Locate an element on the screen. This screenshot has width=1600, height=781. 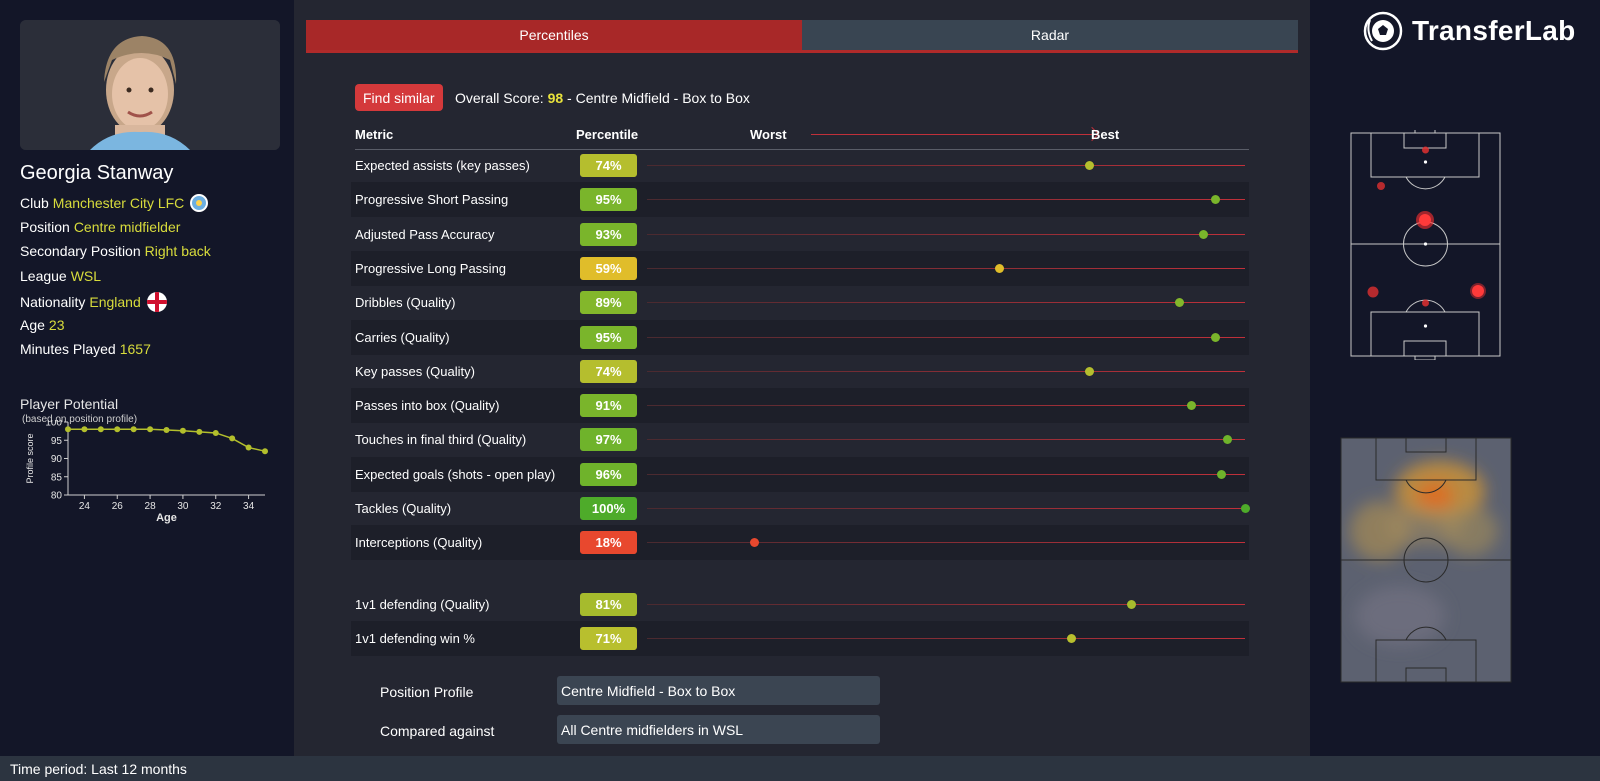
x-axis-title: Age is located at coordinates (166, 518).